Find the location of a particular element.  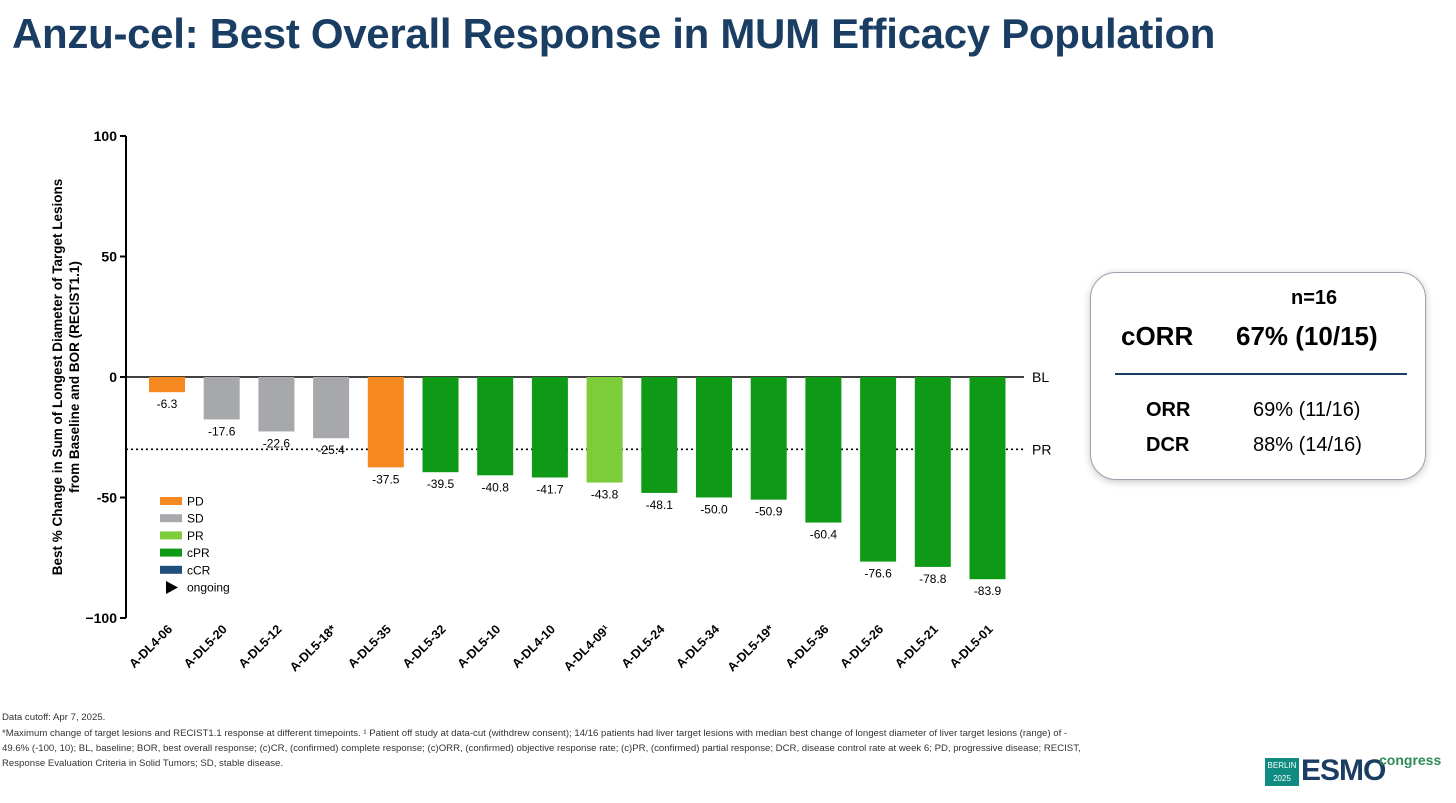

x-tick-label: A-DL5-21 is located at coordinates (916, 646).